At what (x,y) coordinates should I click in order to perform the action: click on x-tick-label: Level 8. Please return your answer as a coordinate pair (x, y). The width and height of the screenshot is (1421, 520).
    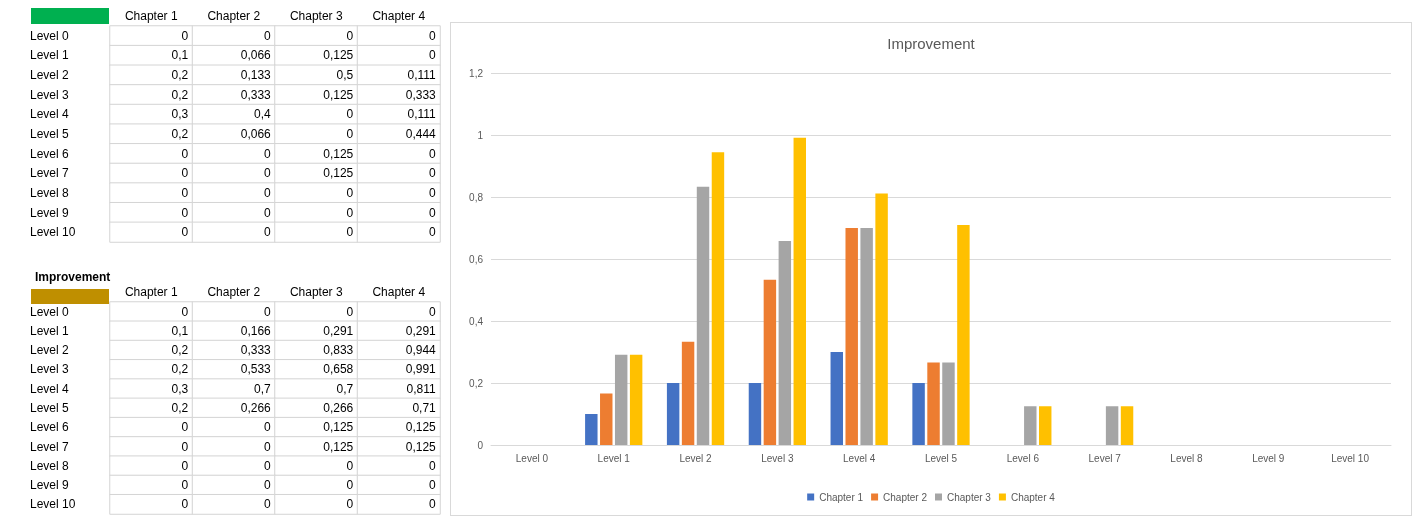
    Looking at the image, I should click on (1187, 458).